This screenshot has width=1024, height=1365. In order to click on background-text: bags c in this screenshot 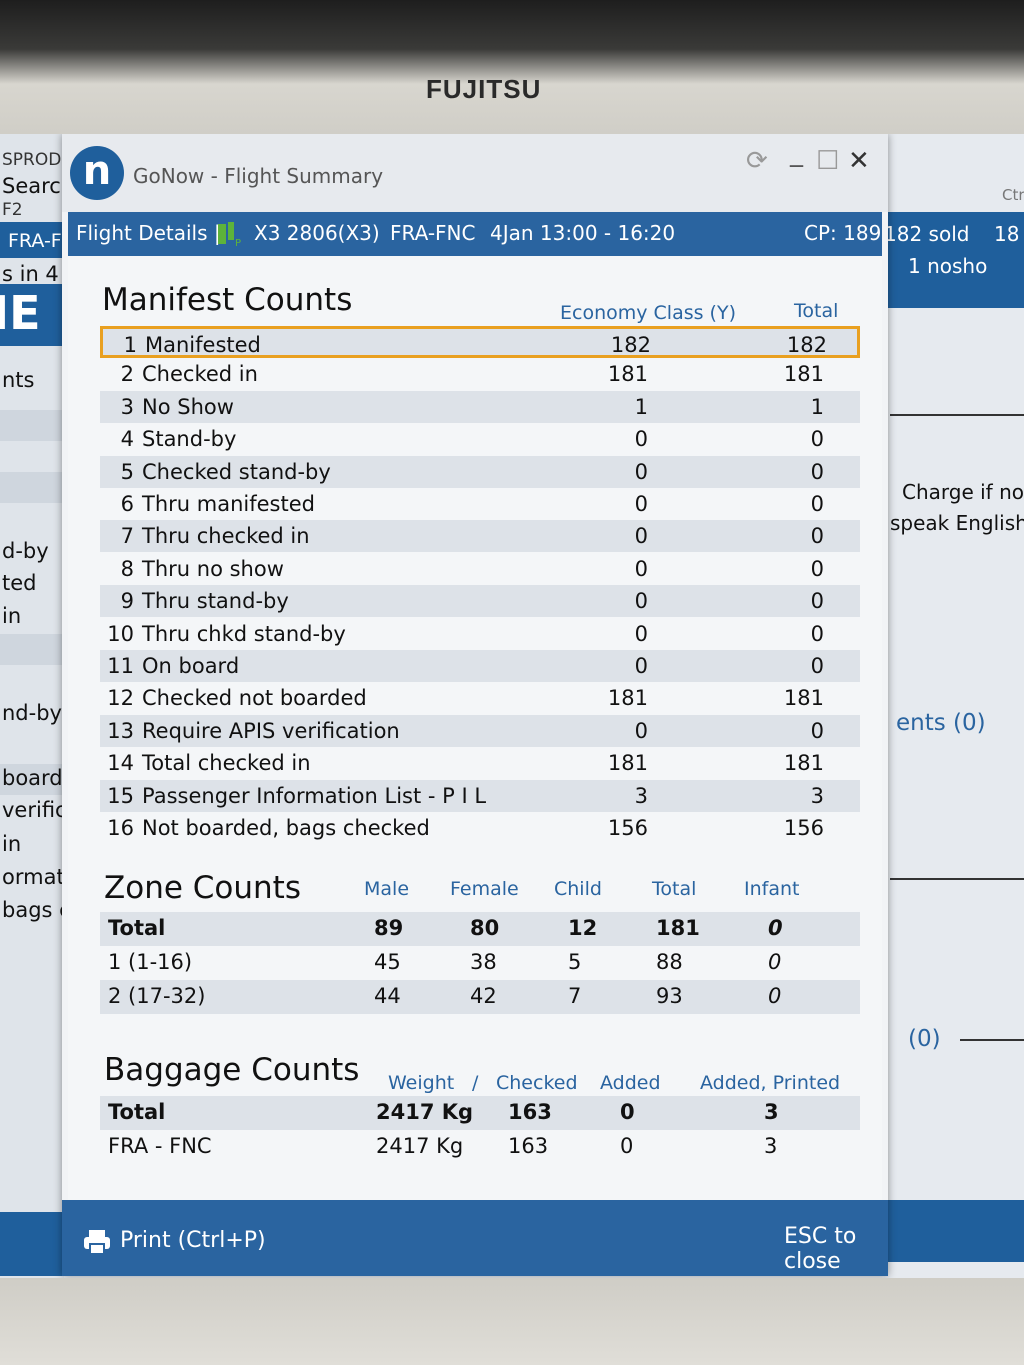, I will do `click(33, 910)`.